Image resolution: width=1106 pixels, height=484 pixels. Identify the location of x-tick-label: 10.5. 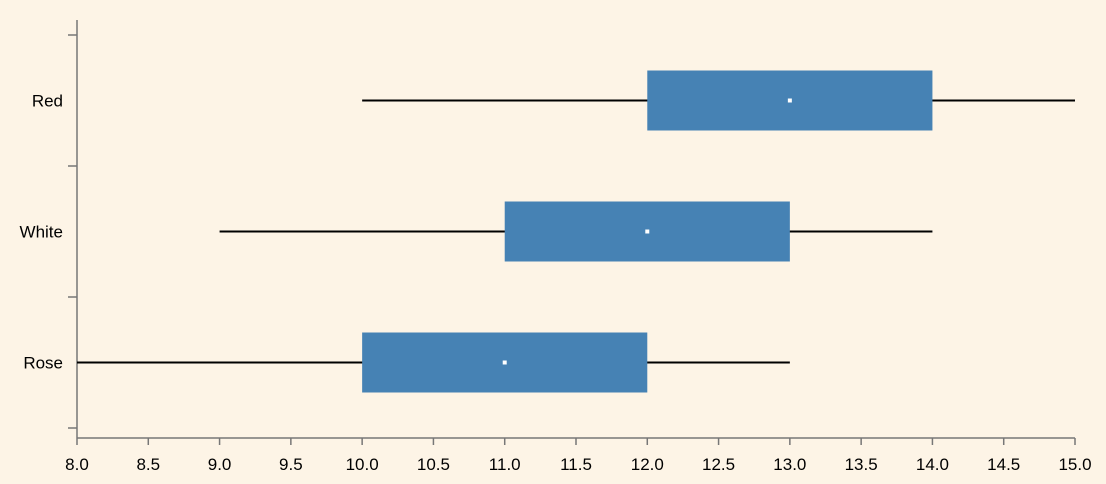
(433, 464).